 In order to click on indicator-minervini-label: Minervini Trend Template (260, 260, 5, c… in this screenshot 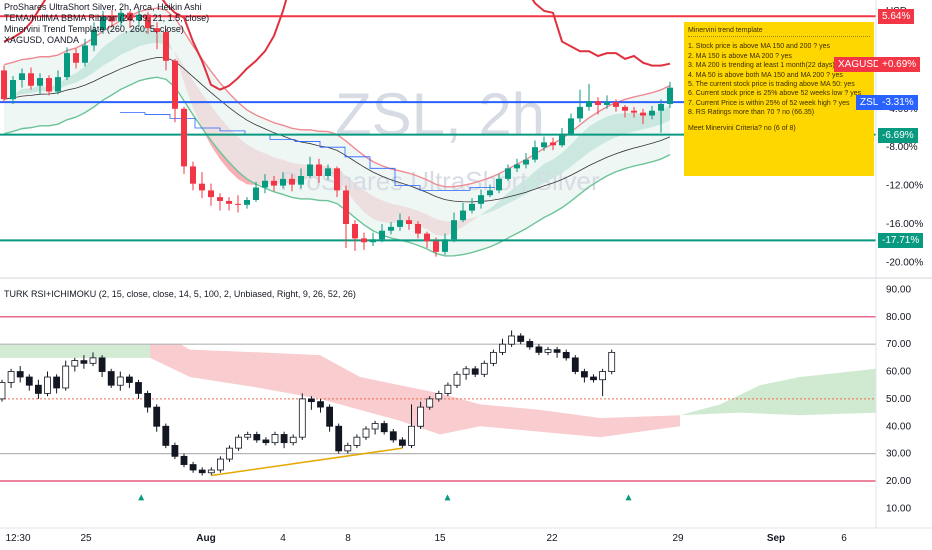, I will do `click(94, 29)`.